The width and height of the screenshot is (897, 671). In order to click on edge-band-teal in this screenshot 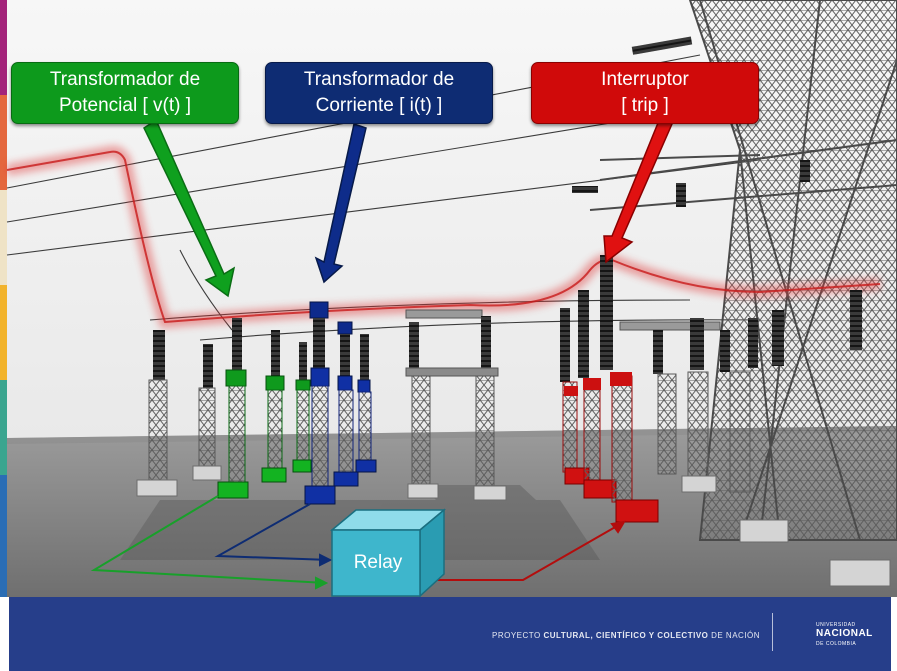, I will do `click(3, 427)`.